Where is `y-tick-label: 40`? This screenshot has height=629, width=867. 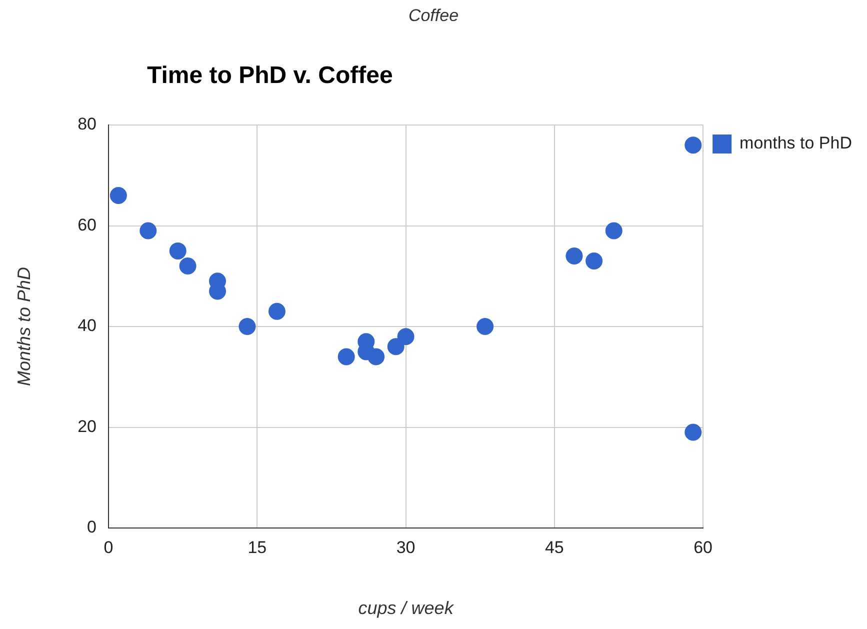
y-tick-label: 40 is located at coordinates (87, 326).